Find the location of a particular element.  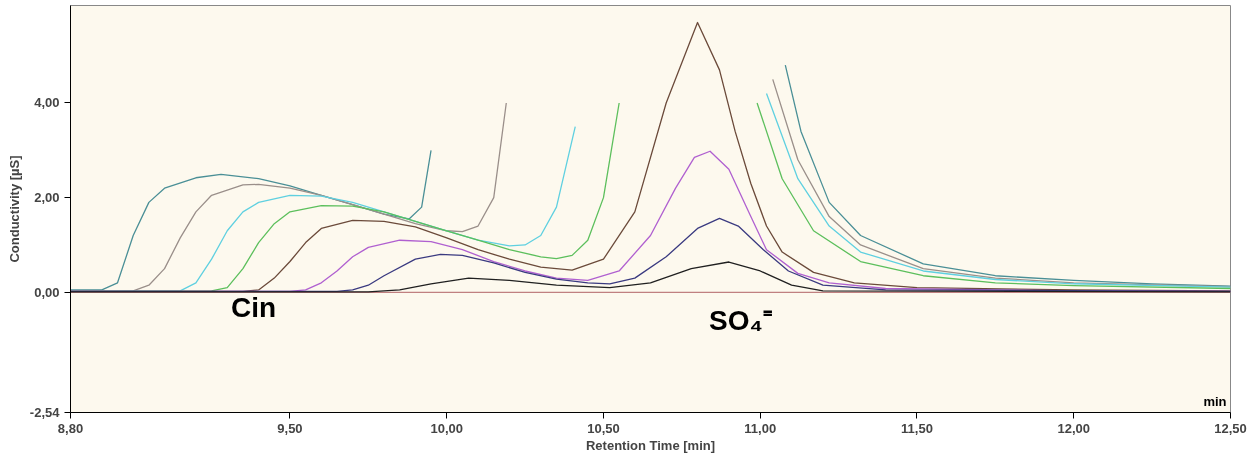

line-series is located at coordinates (650, 277).